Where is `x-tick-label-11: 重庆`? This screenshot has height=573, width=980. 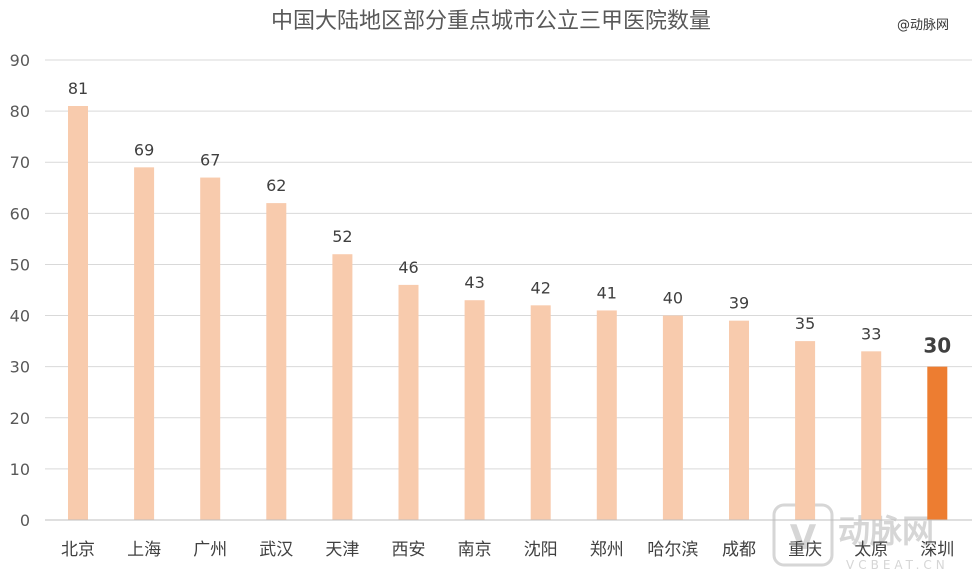
x-tick-label-11: 重庆 is located at coordinates (805, 550).